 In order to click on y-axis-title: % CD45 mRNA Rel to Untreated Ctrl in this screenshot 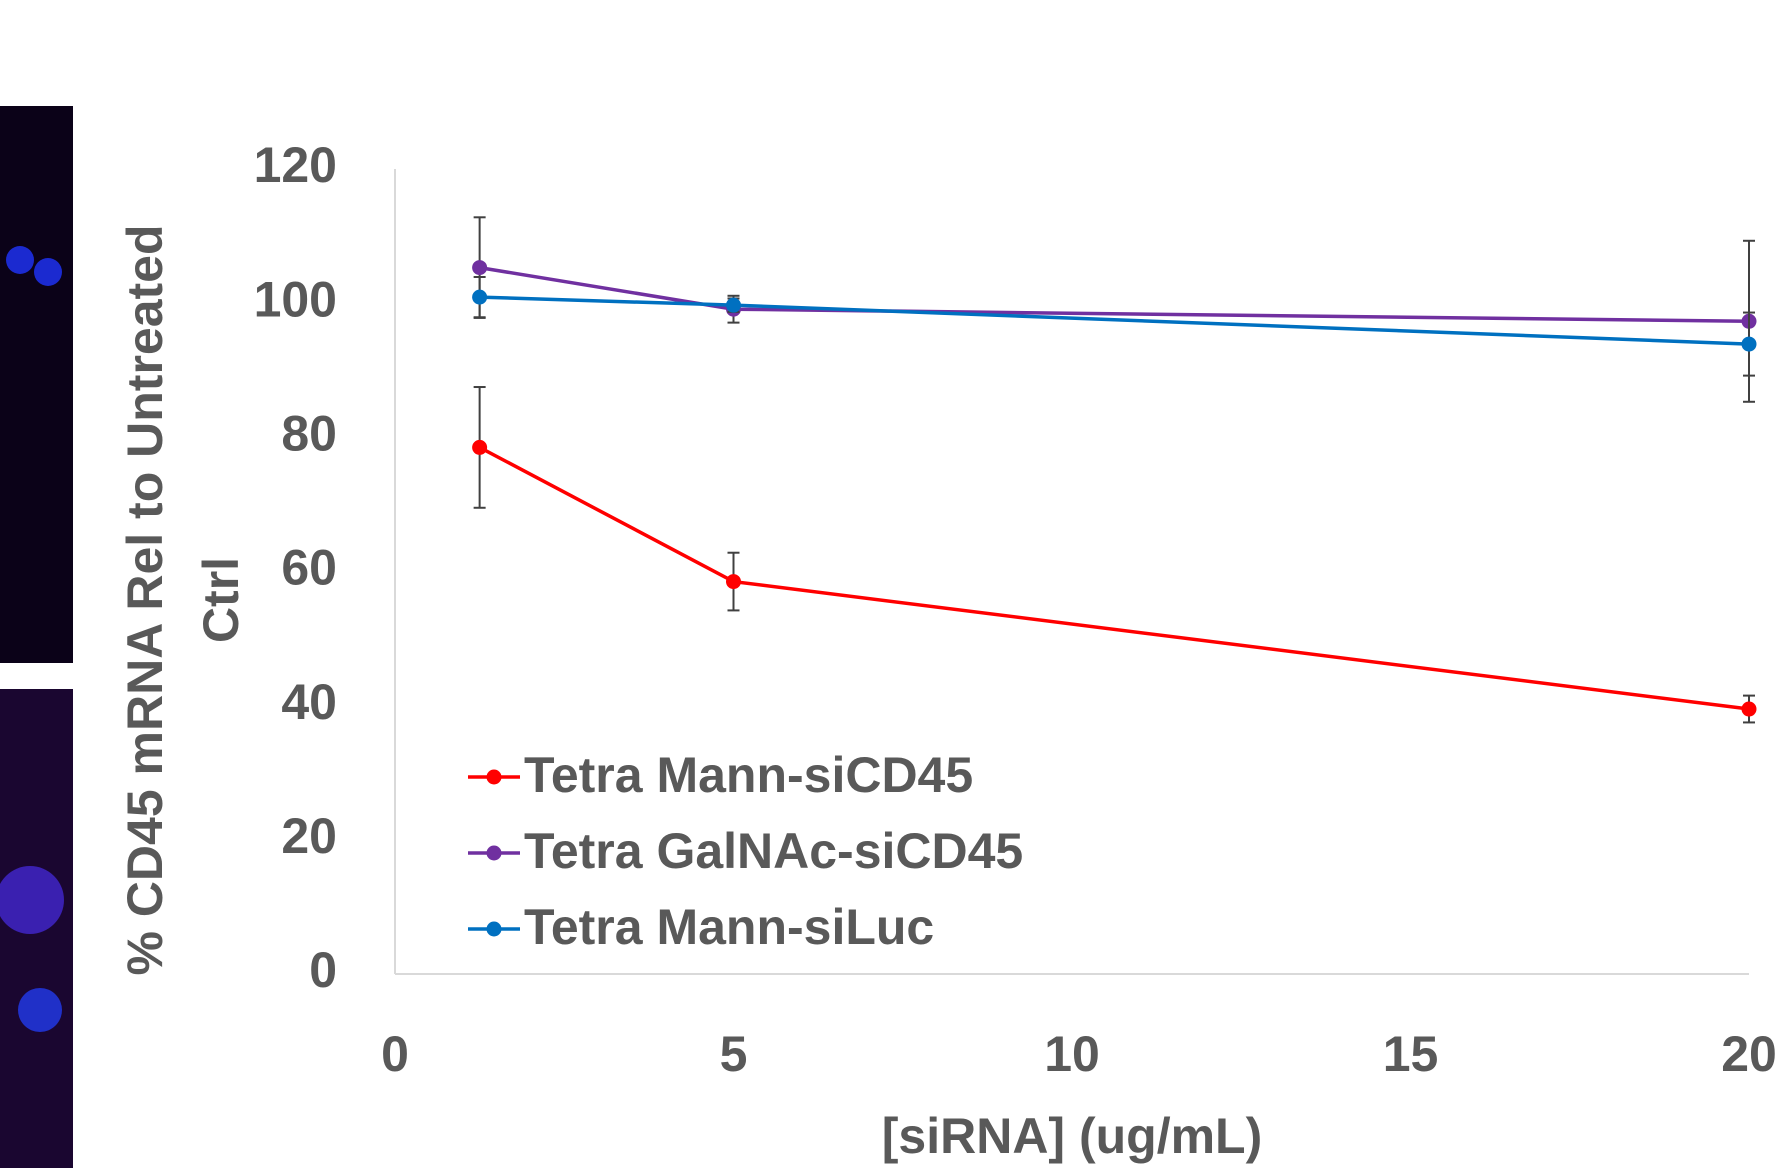, I will do `click(183, 599)`.